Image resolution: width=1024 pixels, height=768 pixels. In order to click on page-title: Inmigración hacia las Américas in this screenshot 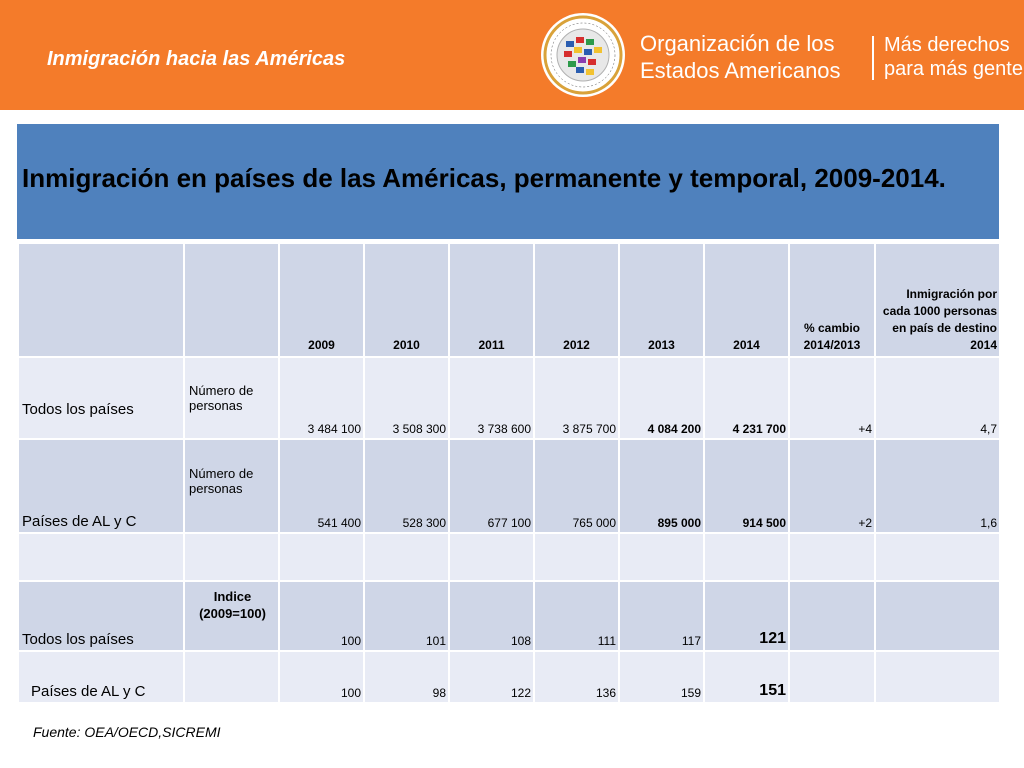, I will do `click(196, 59)`.